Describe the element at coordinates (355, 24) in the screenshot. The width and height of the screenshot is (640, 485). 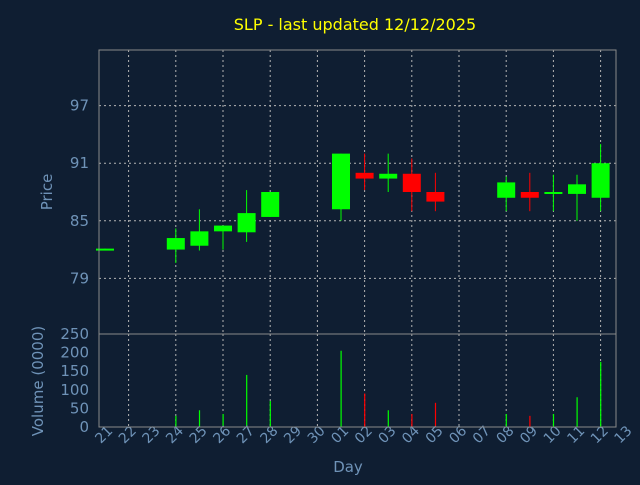
I see `chart-title: SLP - last updated 12/12/2025` at that location.